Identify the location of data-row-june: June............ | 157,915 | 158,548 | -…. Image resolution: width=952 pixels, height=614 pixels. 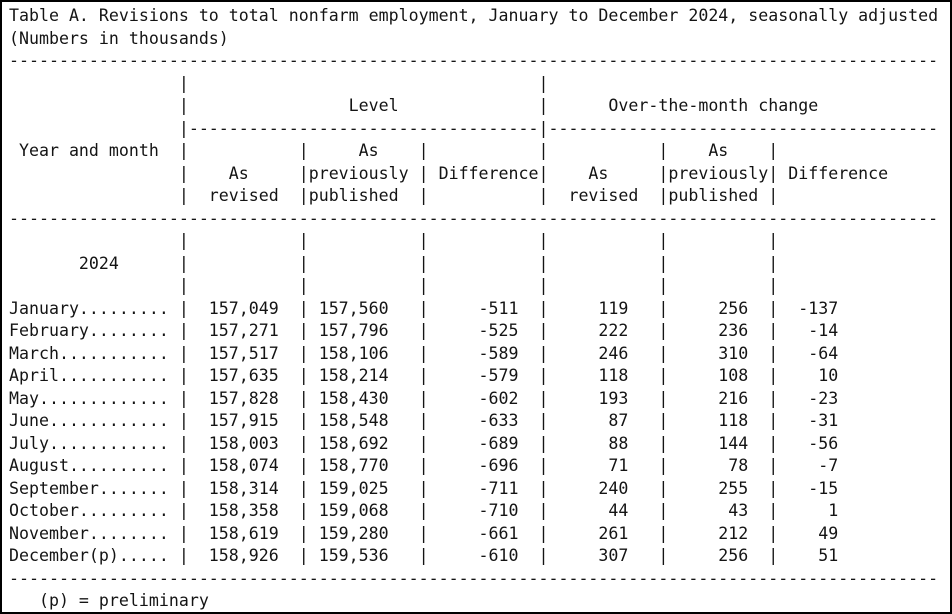
(424, 420).